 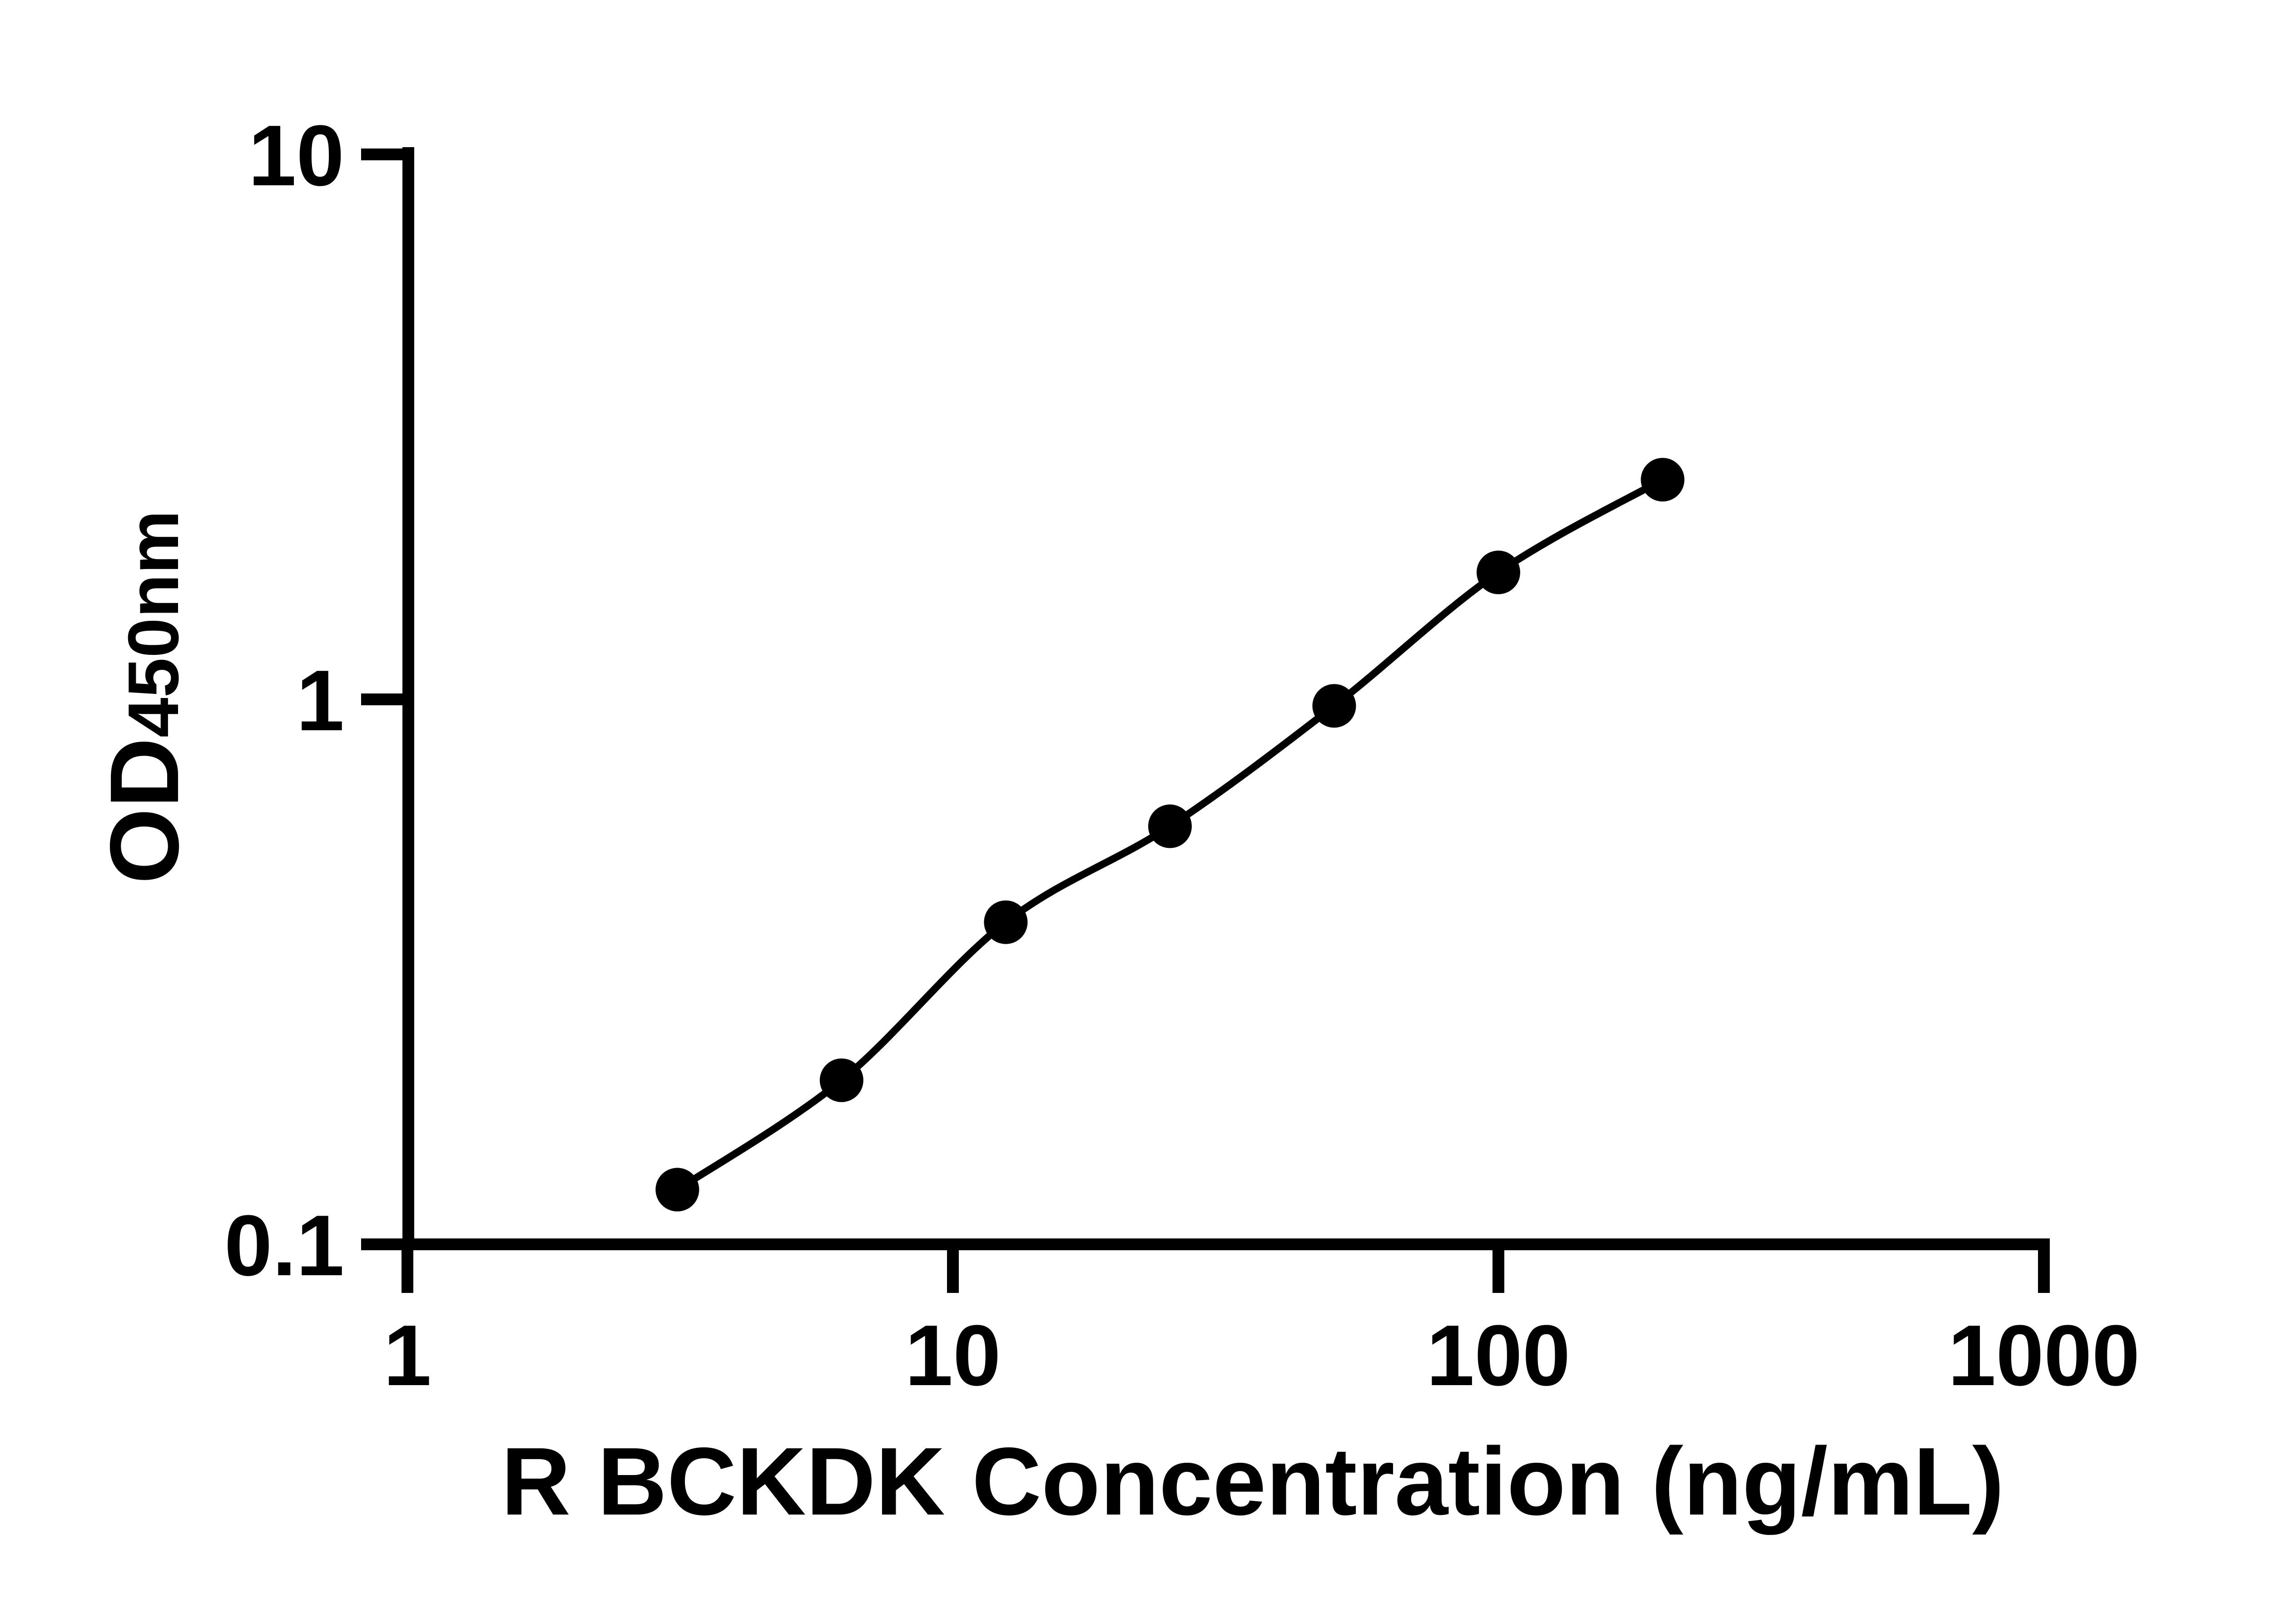 I want to click on x-axis-title: R BCKDK Concentration (ng/mL), so click(x=1252, y=1481).